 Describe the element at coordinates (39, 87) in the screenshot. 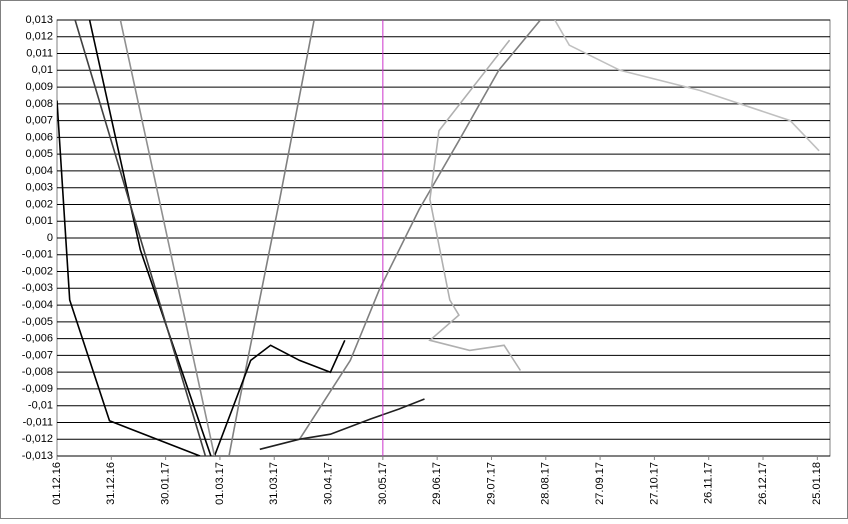

I see `y-tick-label: 0,009` at that location.